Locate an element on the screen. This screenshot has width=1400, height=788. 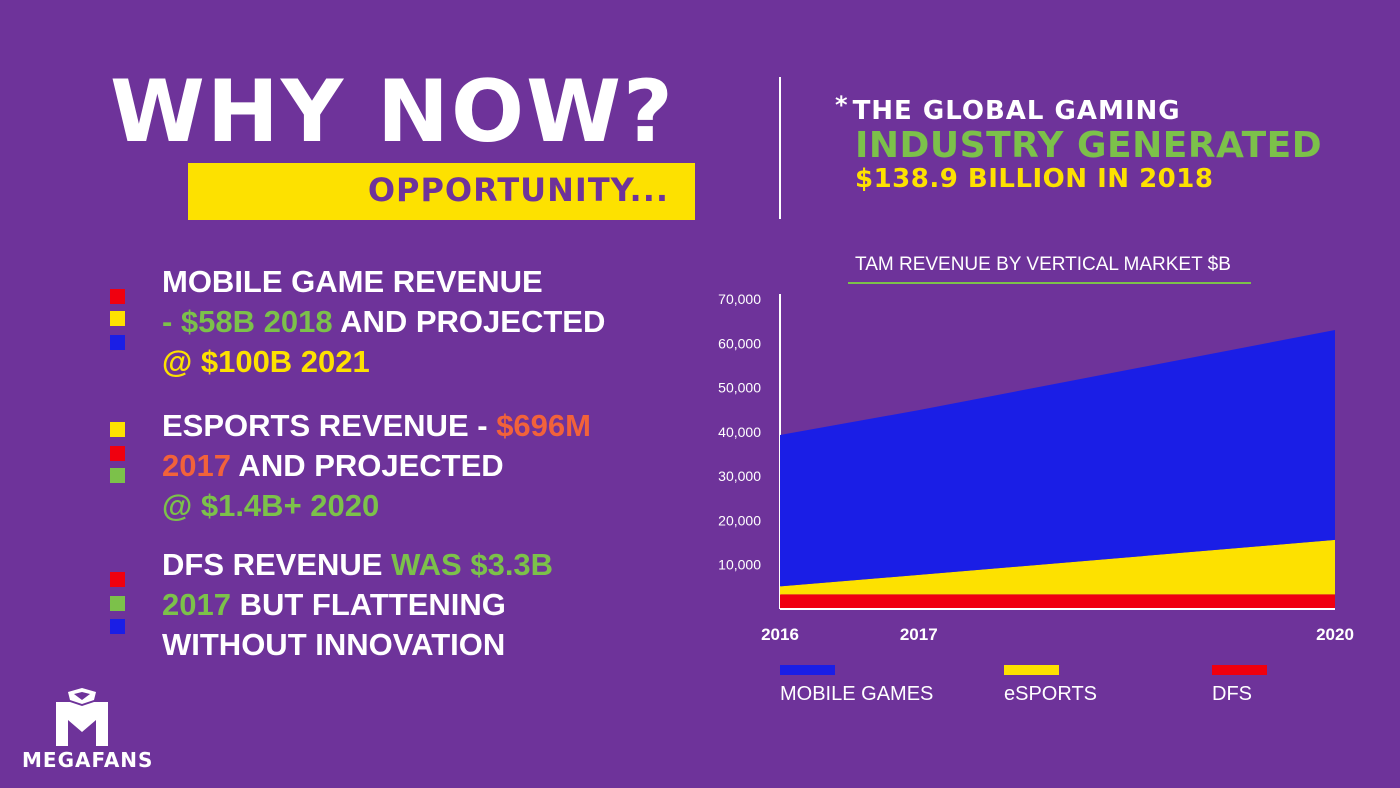
bullet-text-segment: WITHOUT INNOVATION is located at coordinates (334, 644).